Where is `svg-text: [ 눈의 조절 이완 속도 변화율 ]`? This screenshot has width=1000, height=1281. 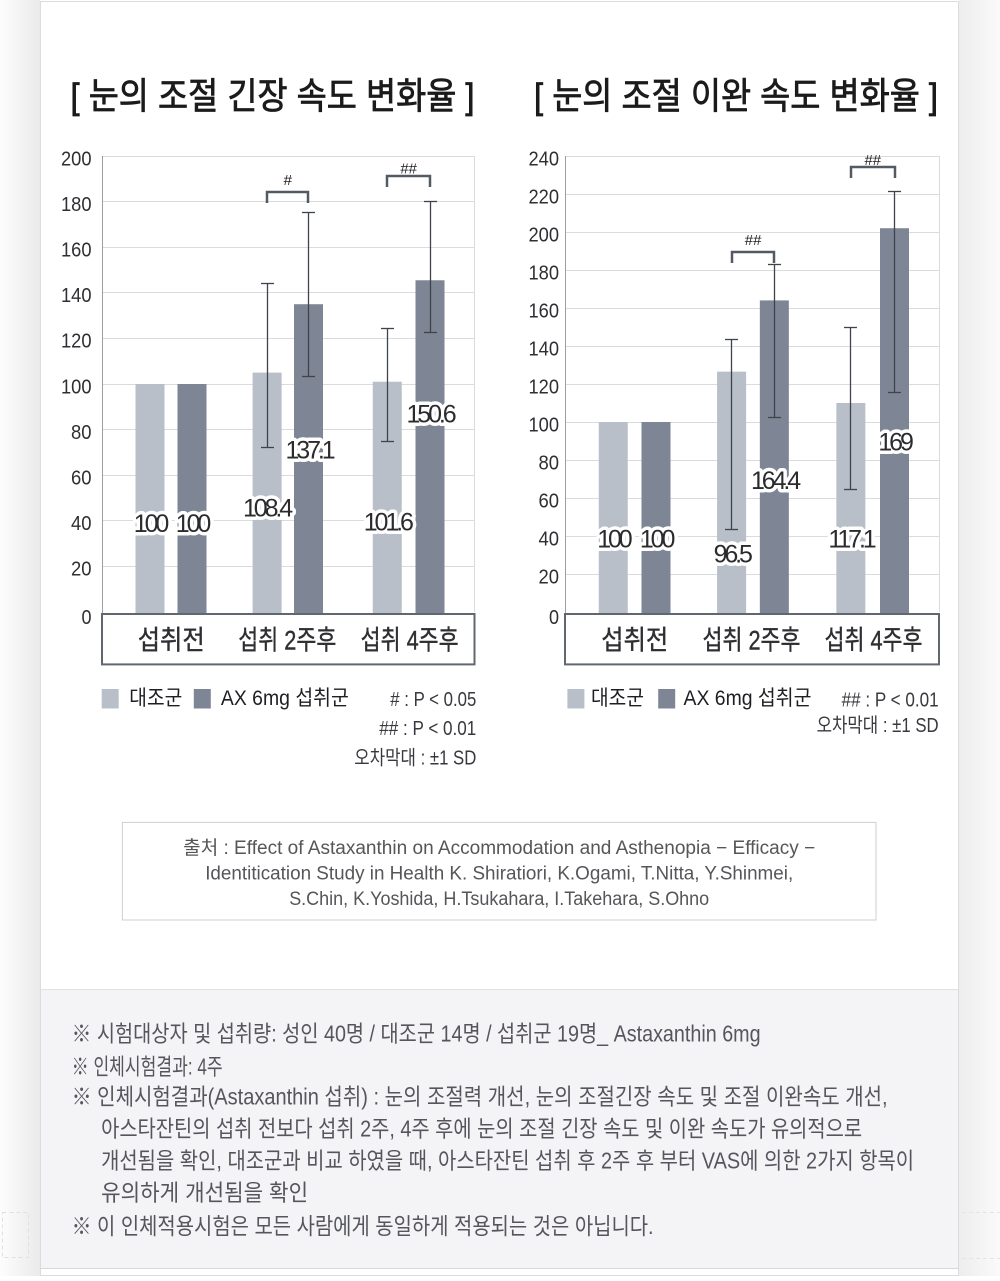 svg-text: [ 눈의 조절 이완 속도 변화율 ] is located at coordinates (736, 96).